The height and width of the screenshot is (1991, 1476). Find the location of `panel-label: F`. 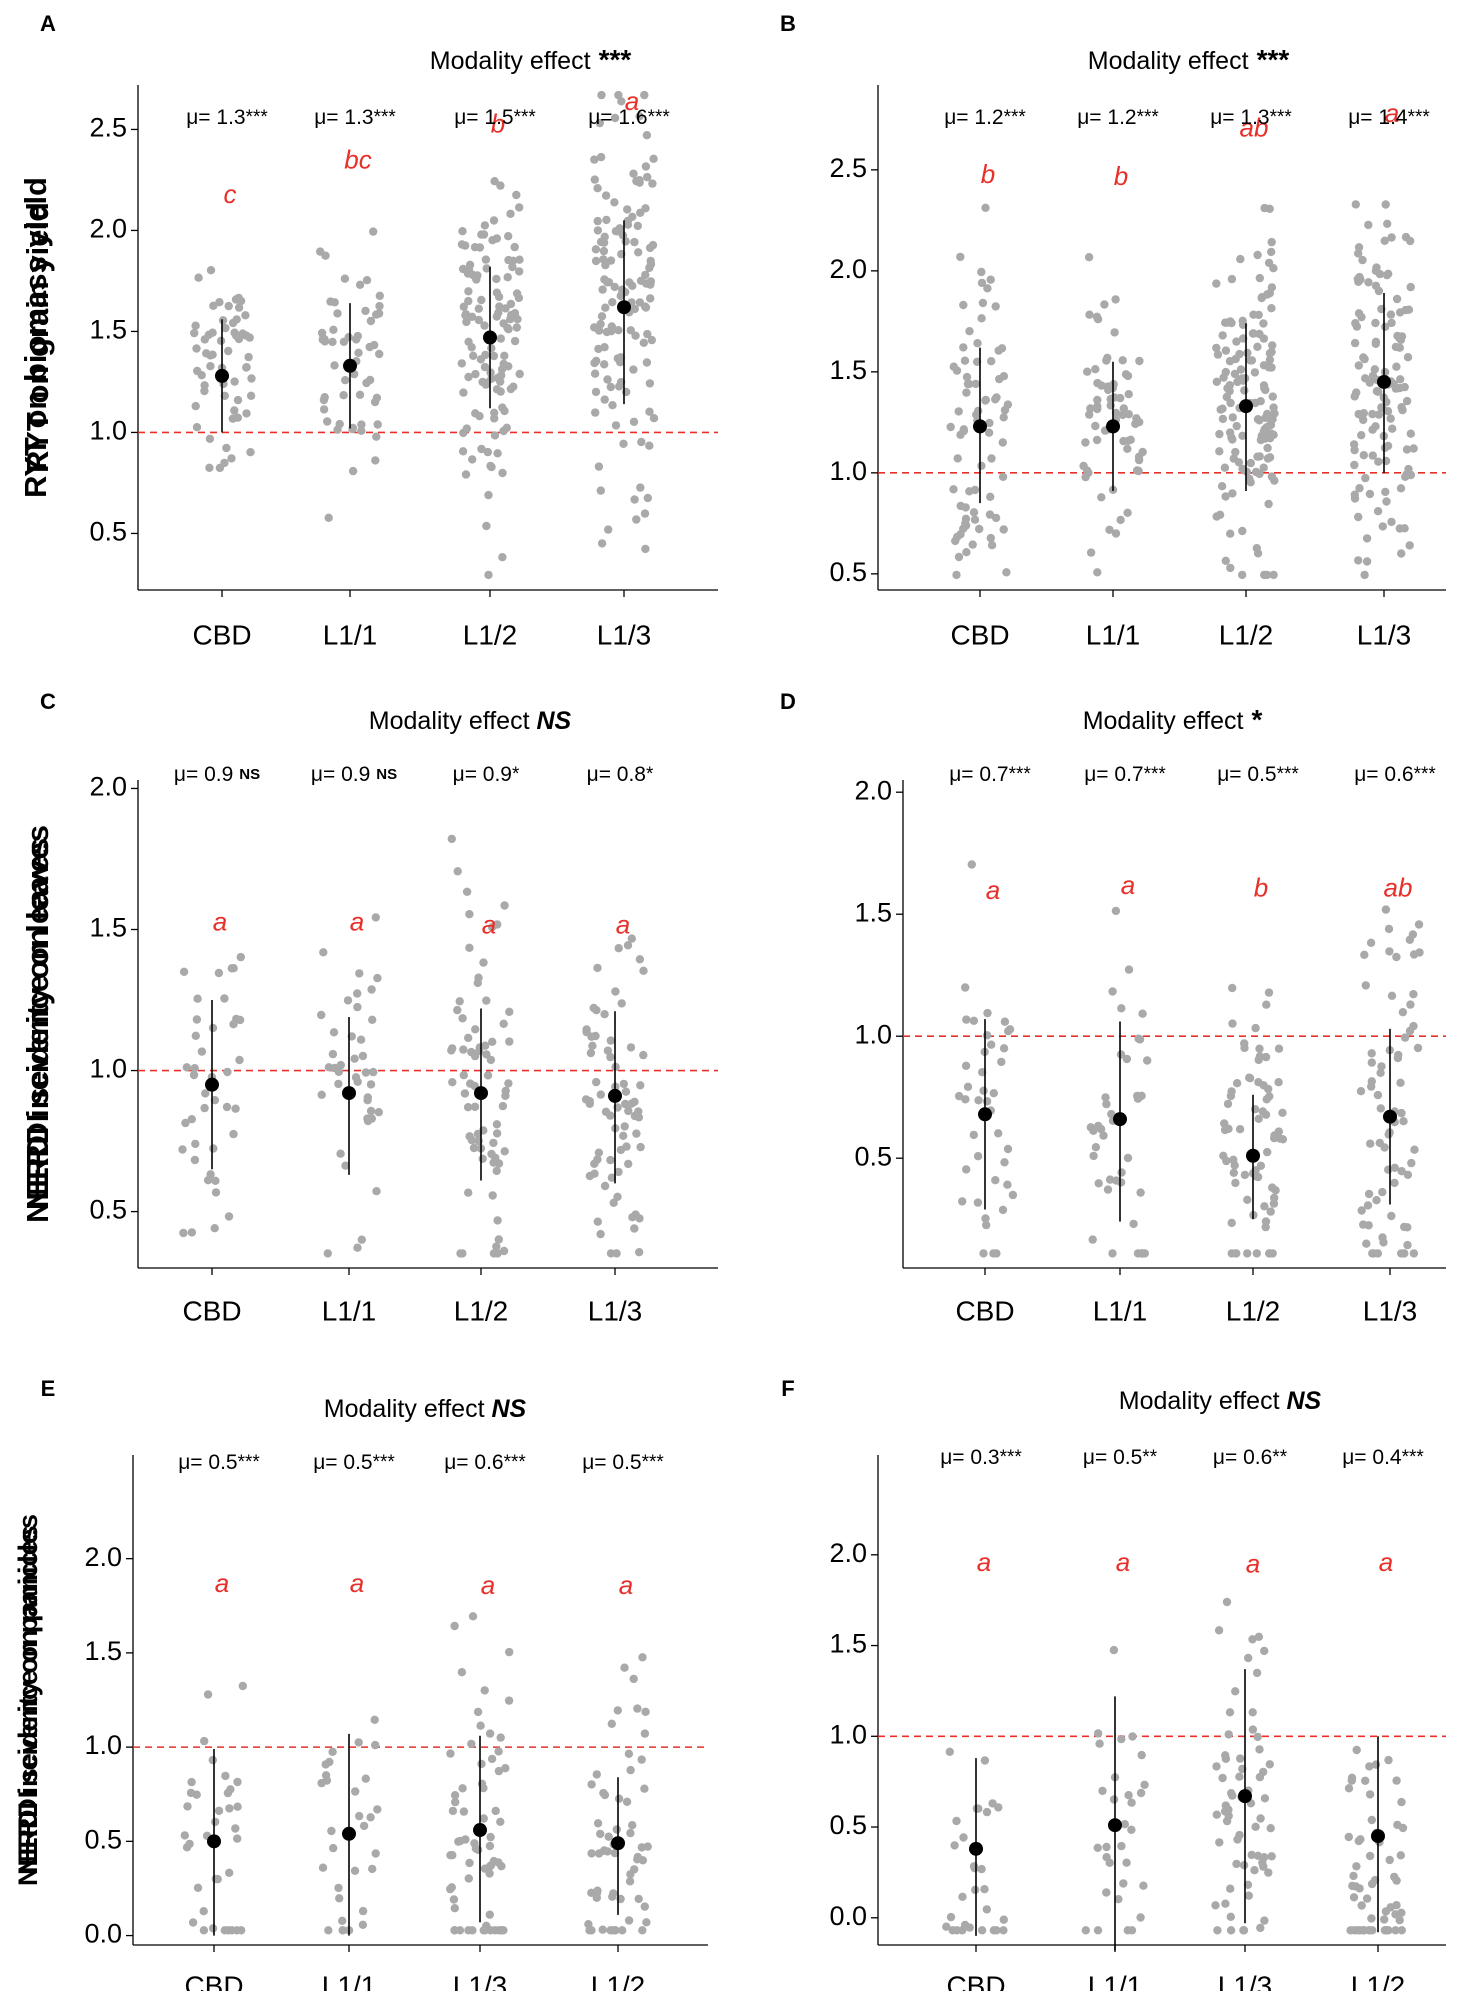

panel-label: F is located at coordinates (787, 1388).